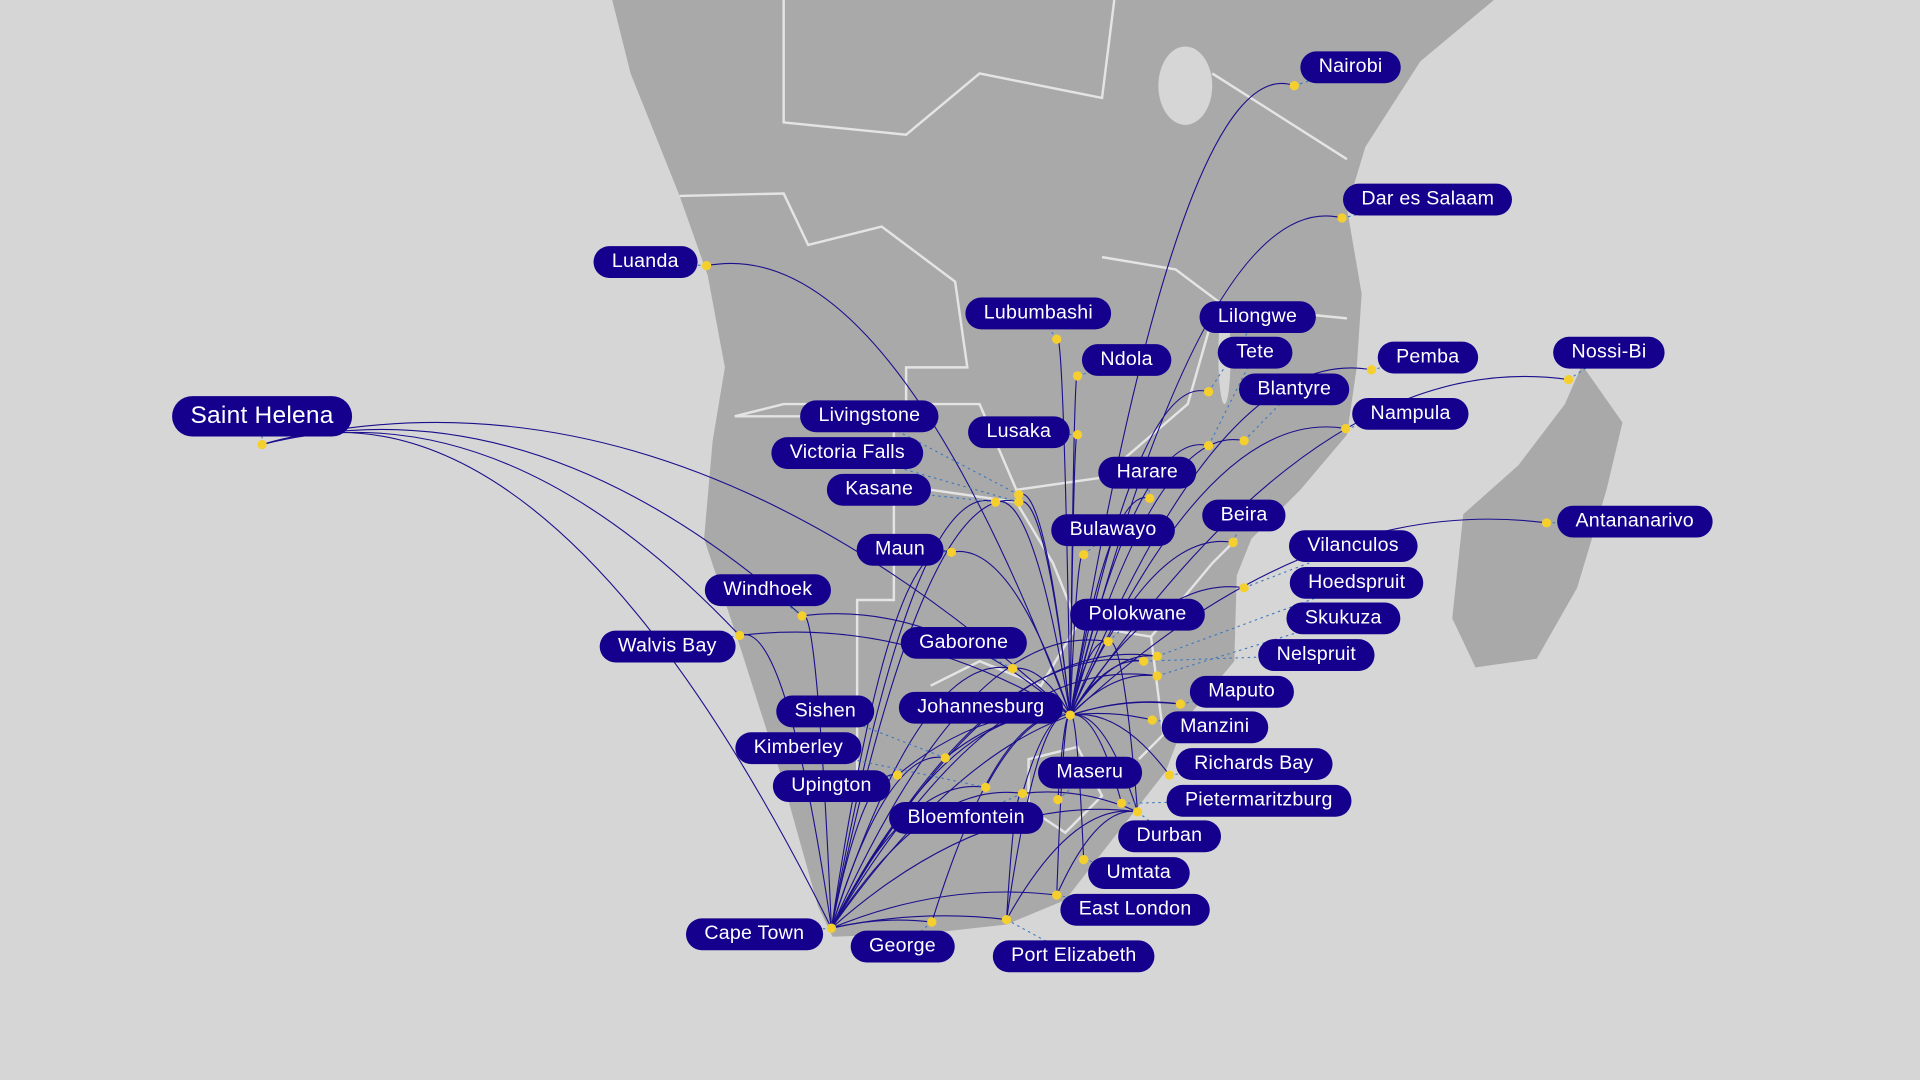 This screenshot has height=1080, width=1920. I want to click on city-label-livingstone: Livingstone, so click(869, 416).